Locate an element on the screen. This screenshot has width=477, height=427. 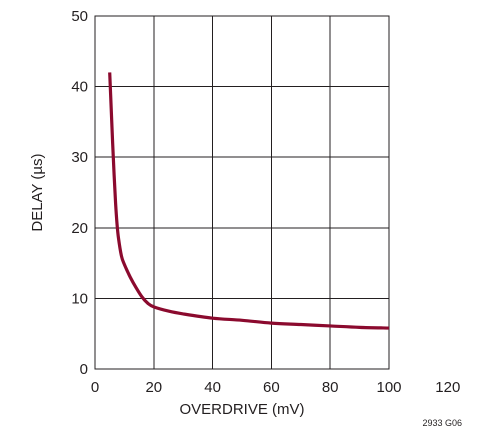
y-tick-label-30: 30 is located at coordinates (79, 157).